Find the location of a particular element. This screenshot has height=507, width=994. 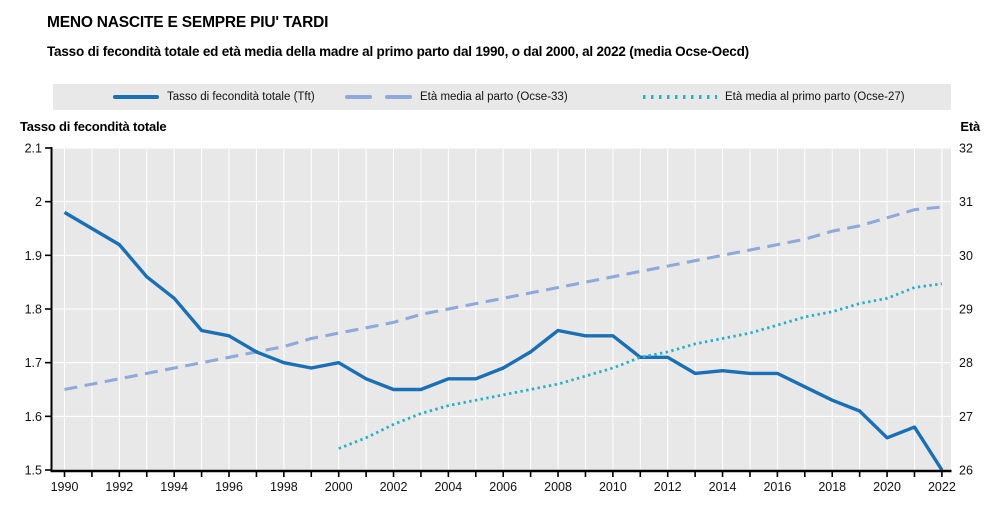

svg-text: 28 is located at coordinates (966, 363).